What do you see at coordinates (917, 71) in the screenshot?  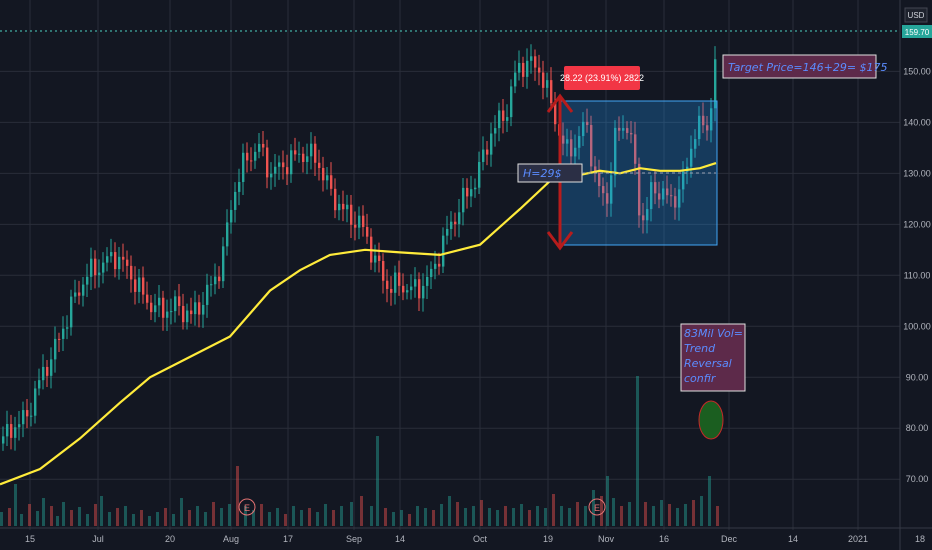 I see `price-tick-8: 150.00` at bounding box center [917, 71].